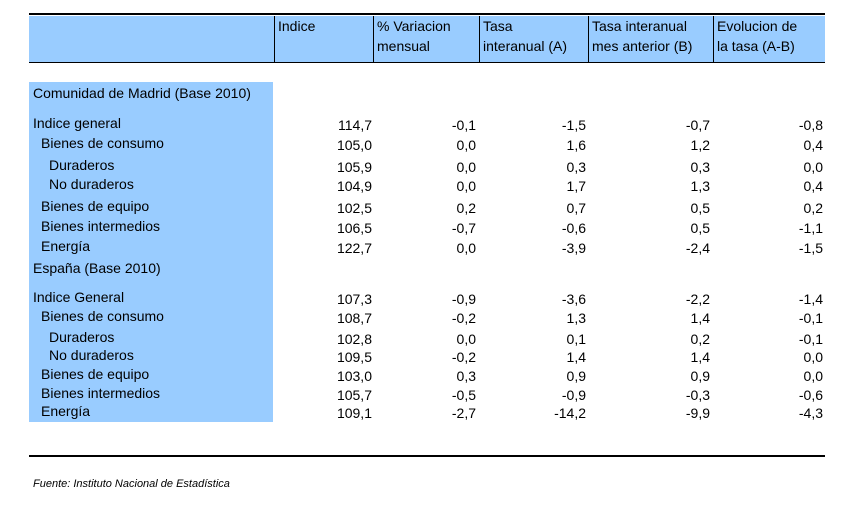  I want to click on cell-value: 109,1, so click(354, 413).